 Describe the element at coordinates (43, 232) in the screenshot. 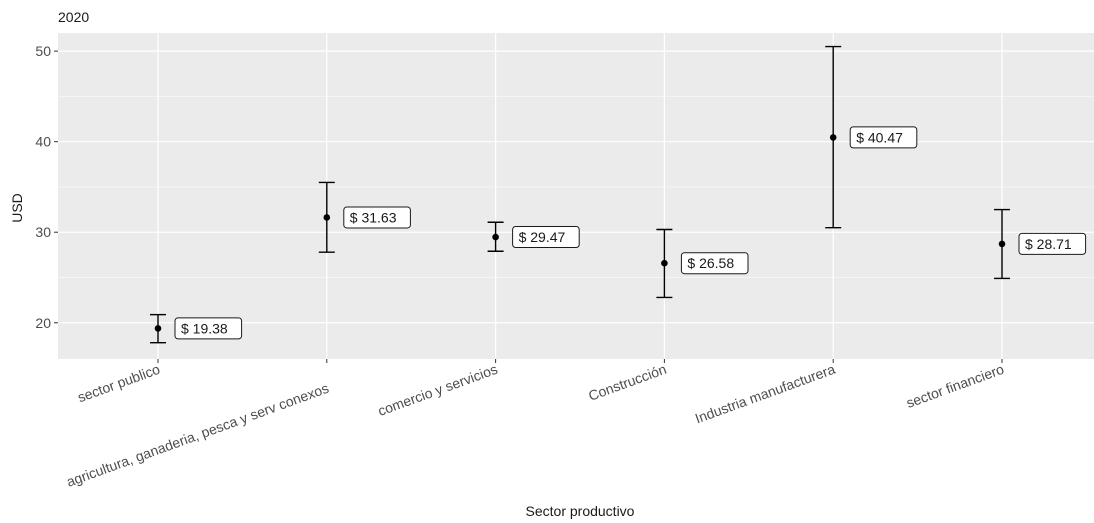

I see `y-tick-label: 30` at that location.